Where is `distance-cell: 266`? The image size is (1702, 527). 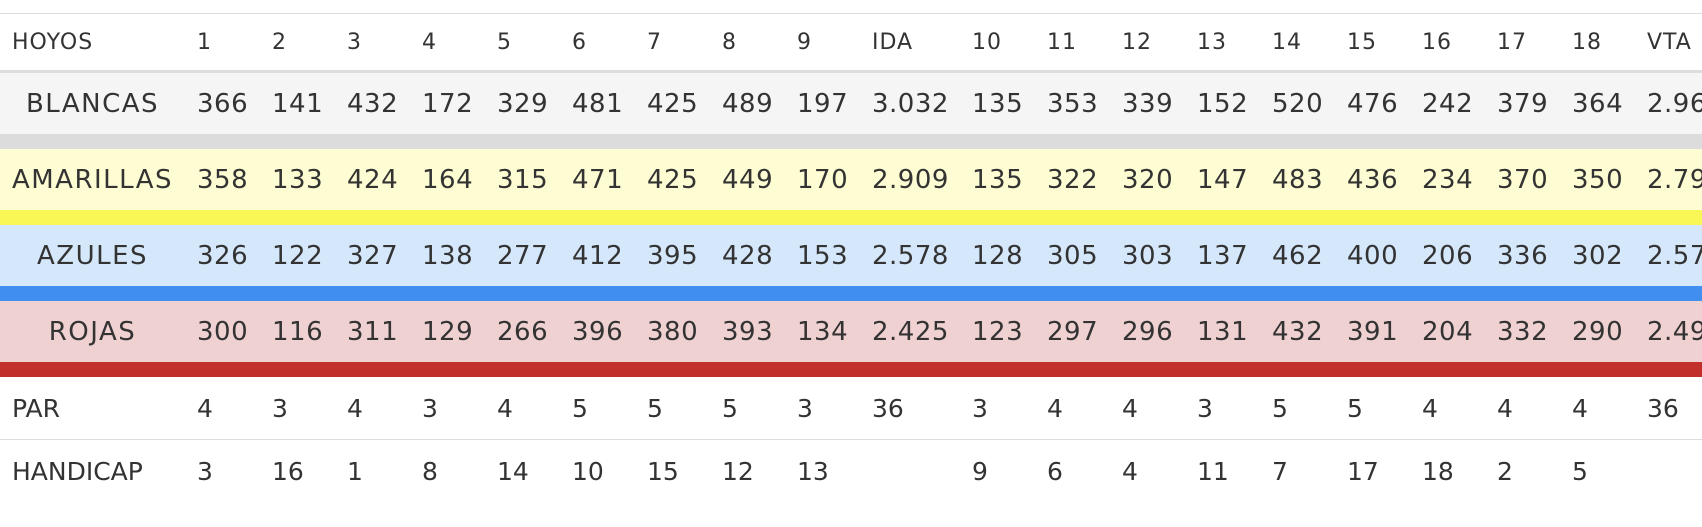
distance-cell: 266 is located at coordinates (523, 331).